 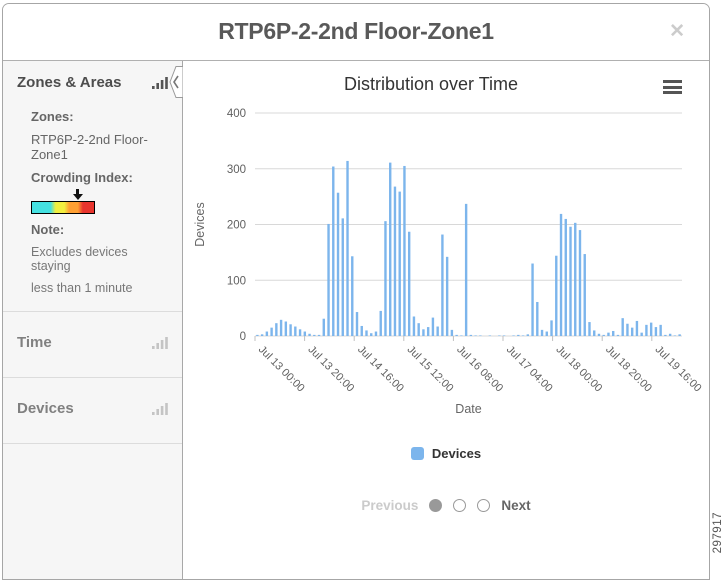 I want to click on x-axis-tick-label: Jul 17 04:00, so click(x=529, y=369).